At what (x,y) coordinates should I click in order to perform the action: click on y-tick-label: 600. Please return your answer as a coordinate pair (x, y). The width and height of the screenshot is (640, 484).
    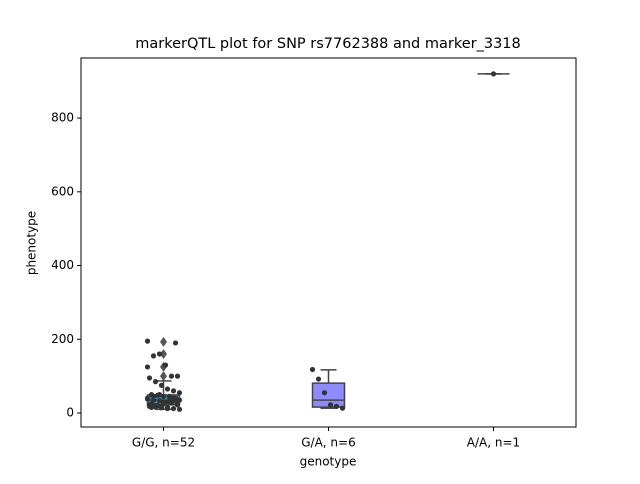
    Looking at the image, I should click on (62, 191).